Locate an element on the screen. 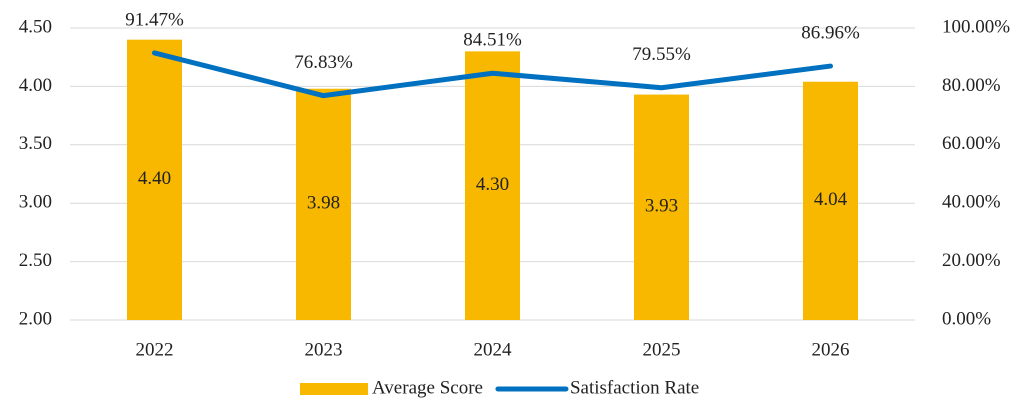 This screenshot has width=1035, height=403. data-label: 3.93 is located at coordinates (661, 206).